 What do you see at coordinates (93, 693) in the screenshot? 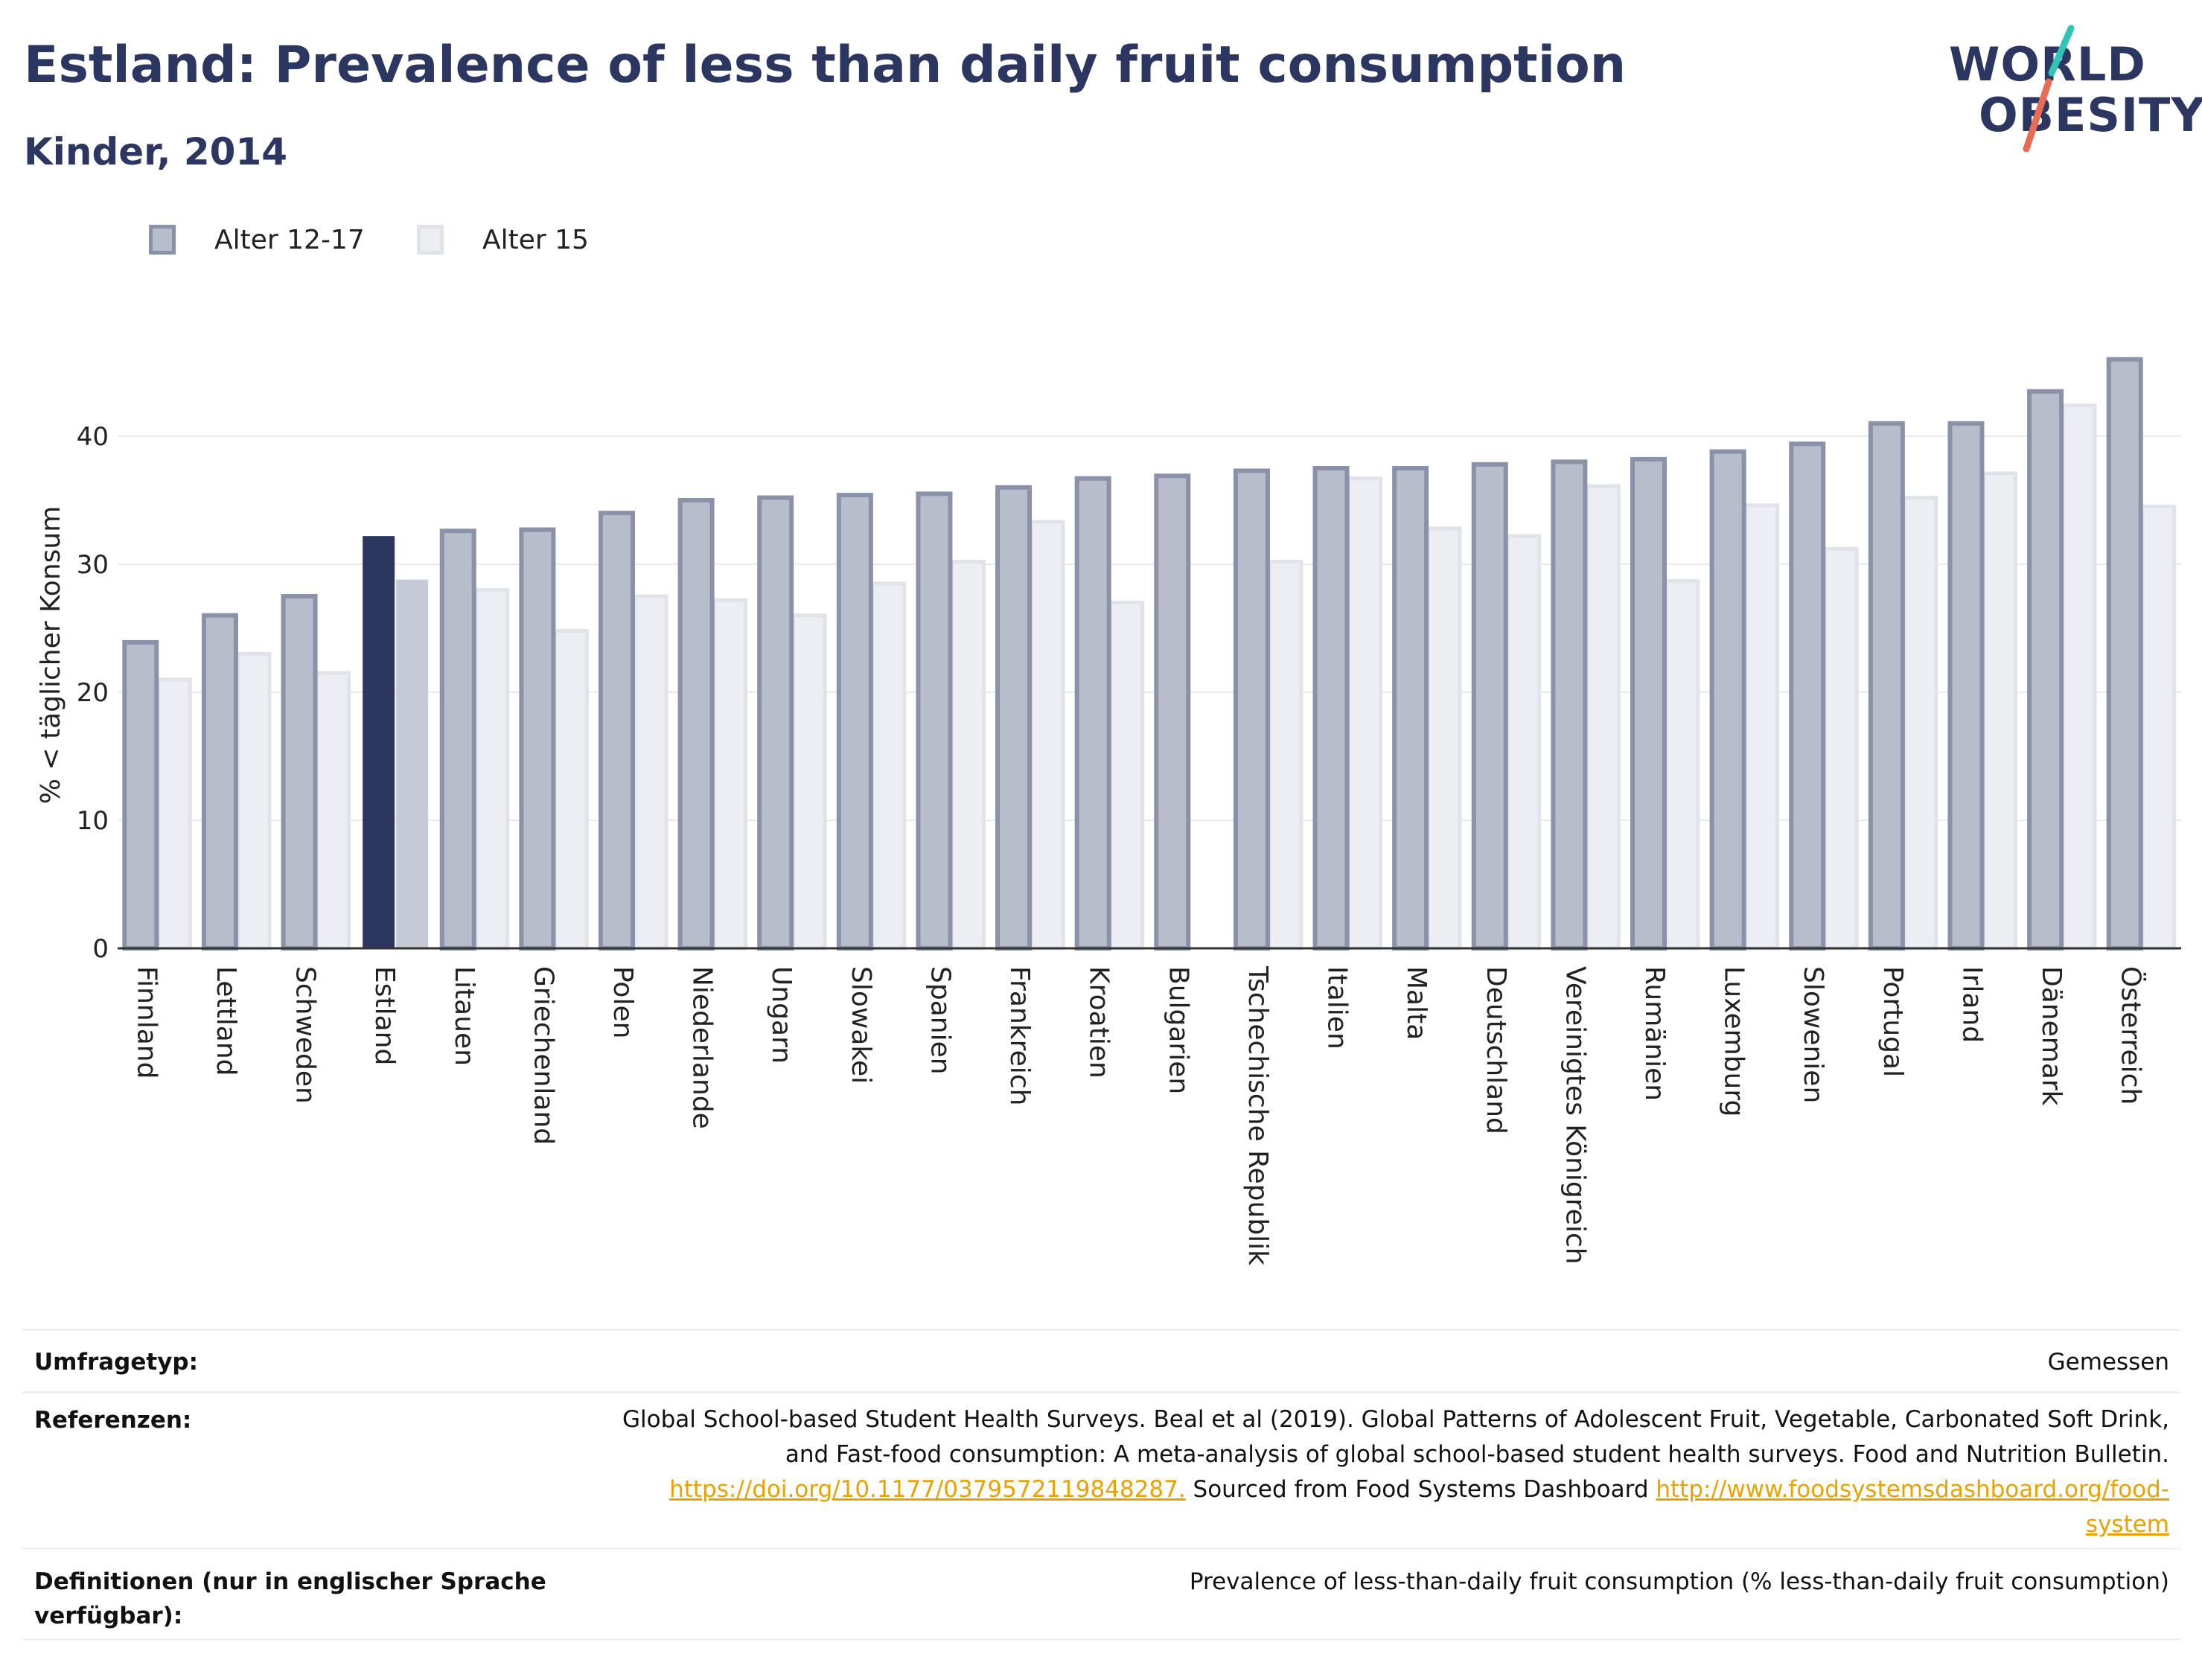
I see `y-tick-label: 20` at bounding box center [93, 693].